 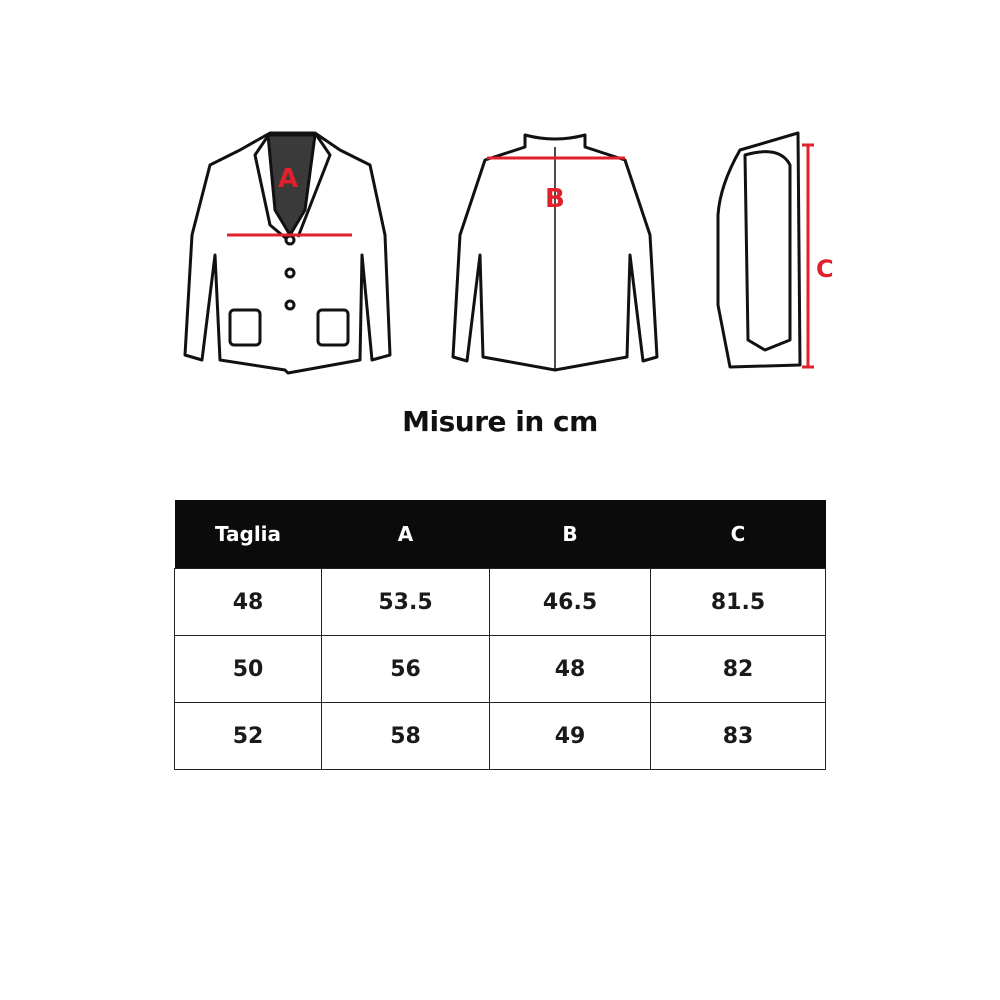 What do you see at coordinates (555, 250) in the screenshot?
I see `jacket-back-illustration: B` at bounding box center [555, 250].